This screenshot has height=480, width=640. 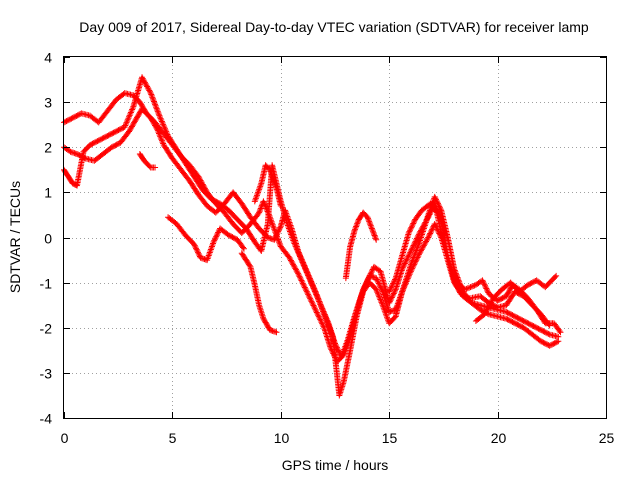 I want to click on y-tick-label: -3, so click(x=46, y=374).